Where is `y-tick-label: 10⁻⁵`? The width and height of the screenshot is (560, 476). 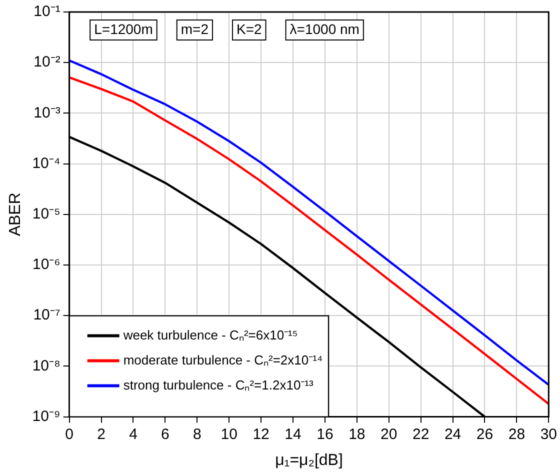
y-tick-label: 10⁻⁵ is located at coordinates (46, 214).